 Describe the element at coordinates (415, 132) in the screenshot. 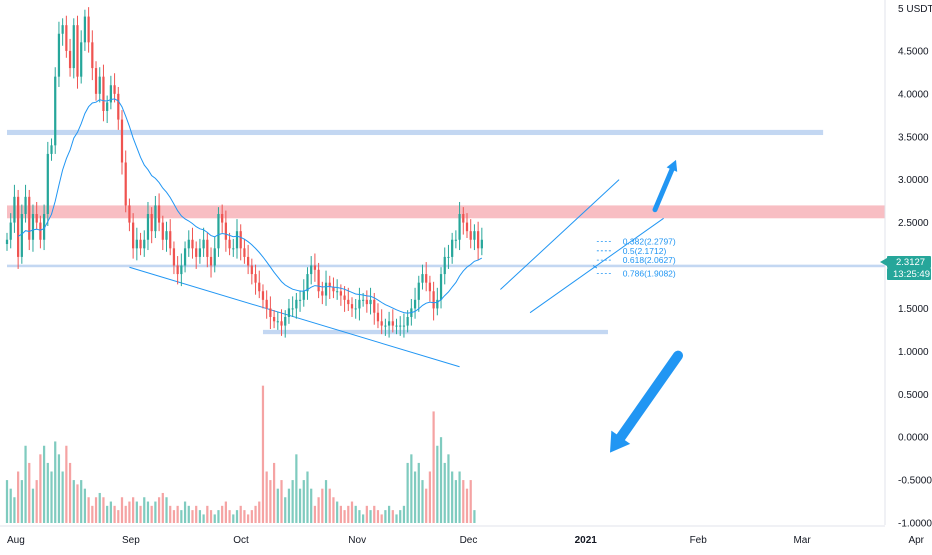

I see `resistance-blue-zone` at that location.